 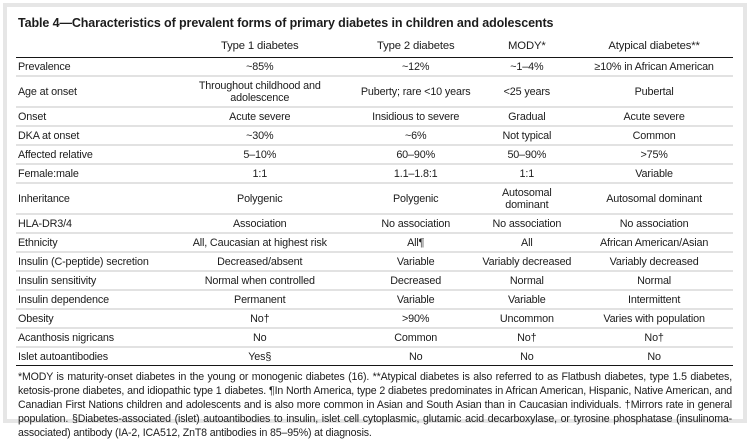 I want to click on table-cell: All, so click(x=526, y=242).